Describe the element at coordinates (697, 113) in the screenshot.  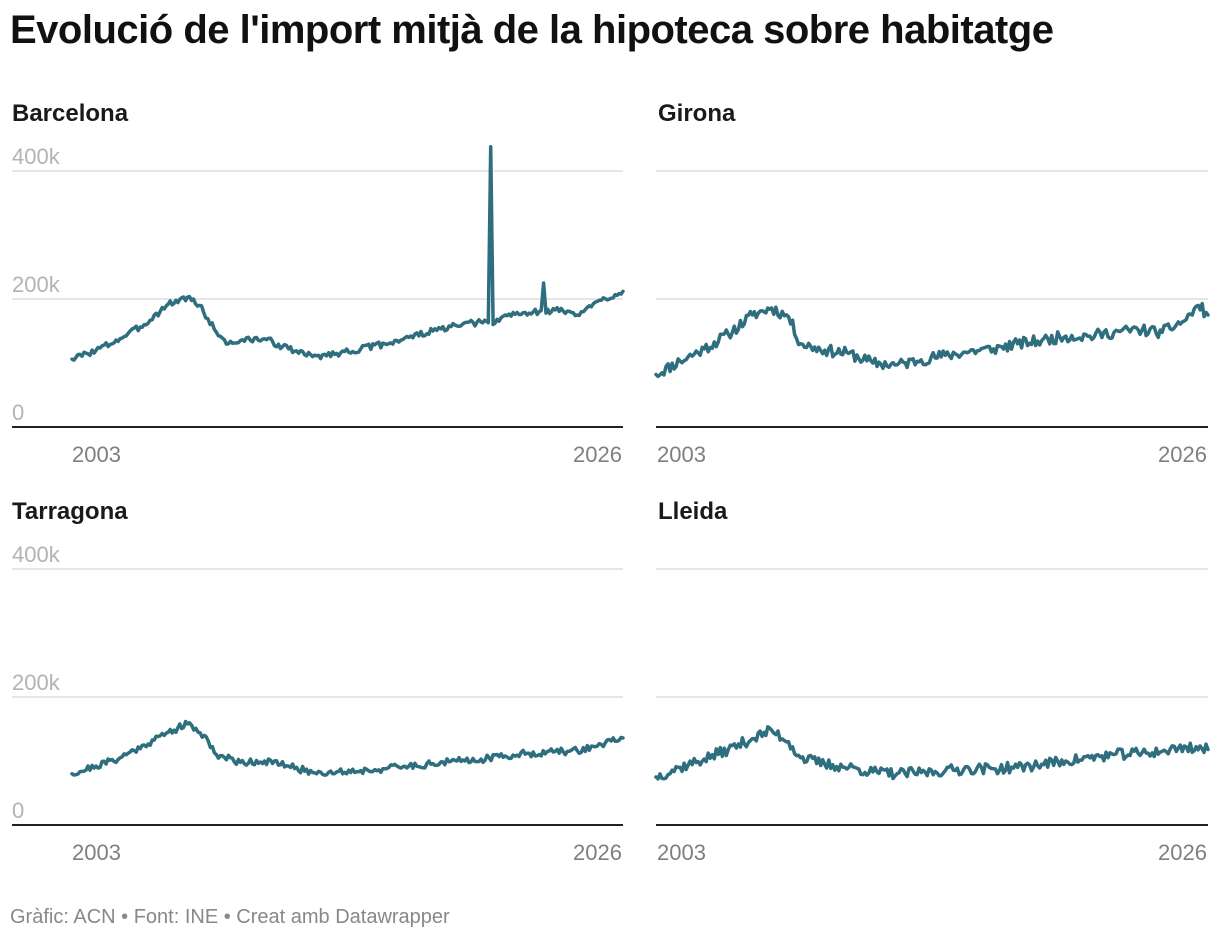
I see `panel-title: Girona` at that location.